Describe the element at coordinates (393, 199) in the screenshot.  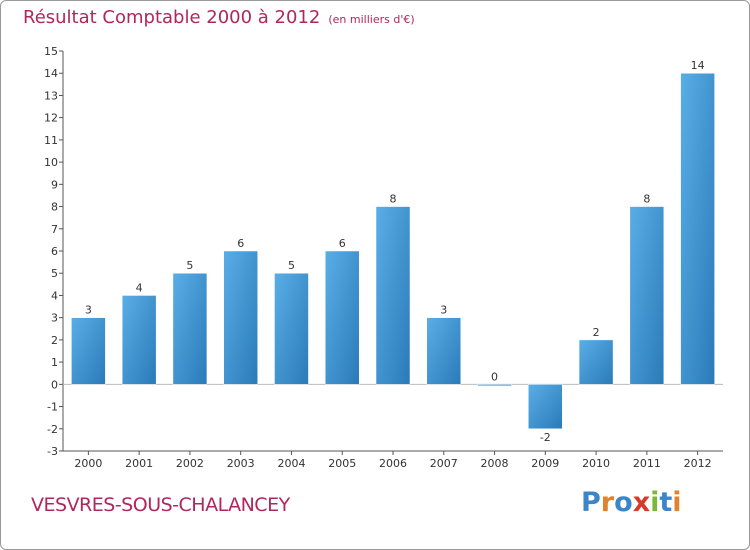
I see `data-label-2006: 8` at that location.